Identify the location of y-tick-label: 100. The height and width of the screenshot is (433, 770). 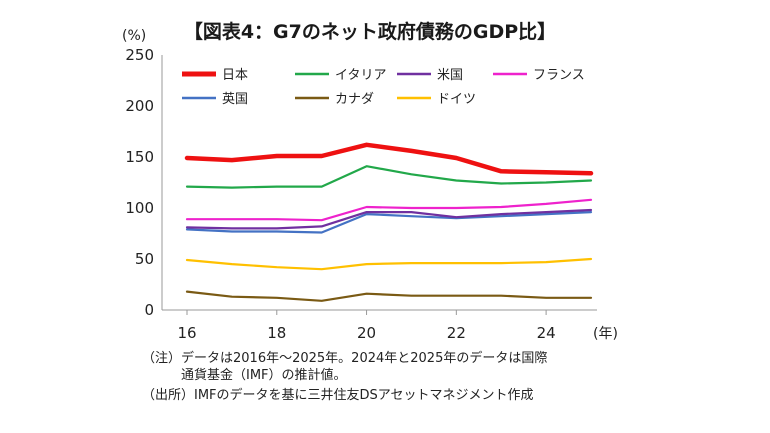
(139, 208).